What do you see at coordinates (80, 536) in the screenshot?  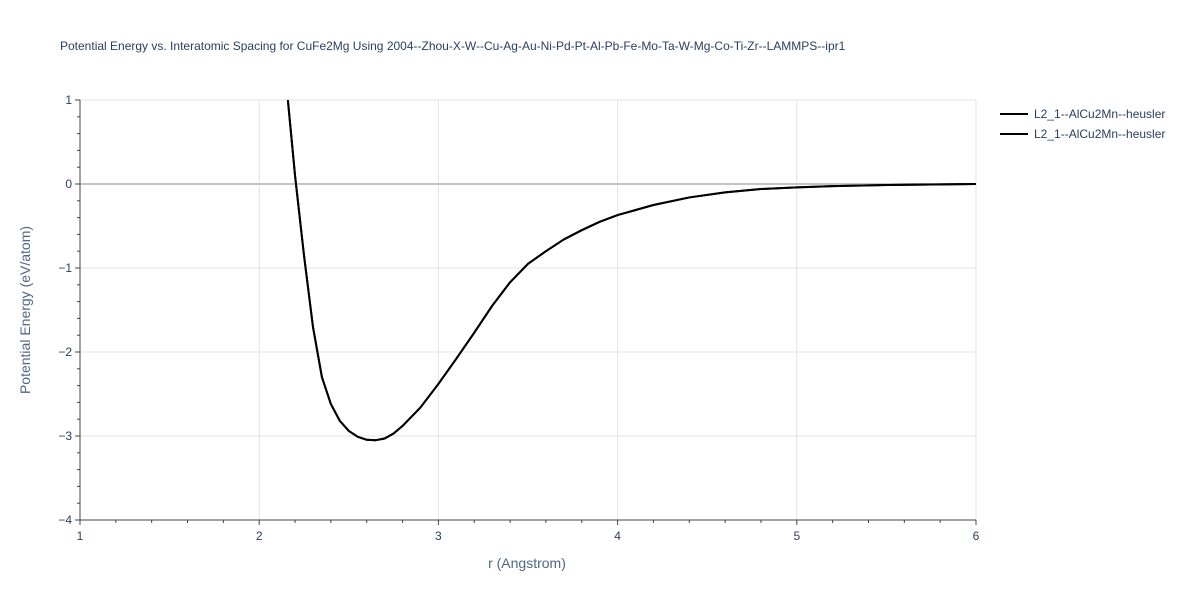 I see `x-tick-label: 1` at bounding box center [80, 536].